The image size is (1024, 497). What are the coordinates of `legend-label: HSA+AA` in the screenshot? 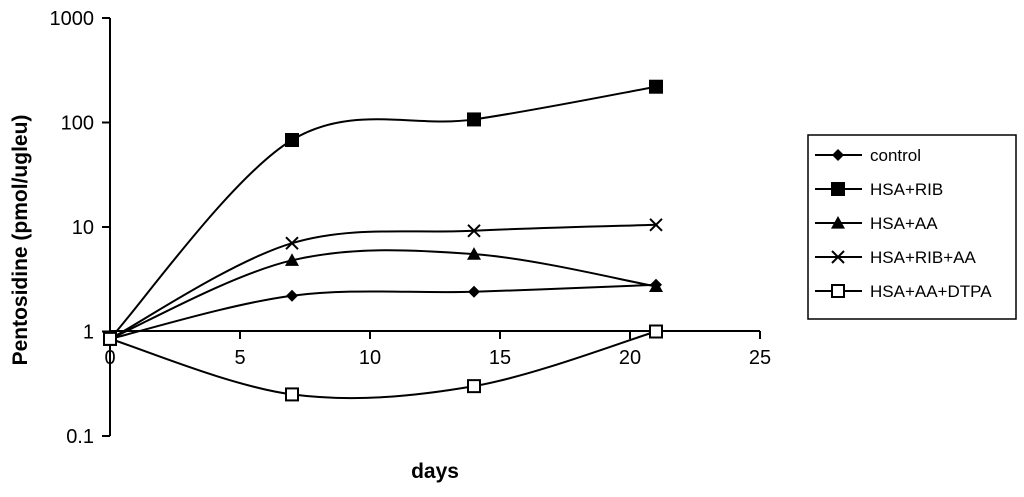 It's located at (904, 223).